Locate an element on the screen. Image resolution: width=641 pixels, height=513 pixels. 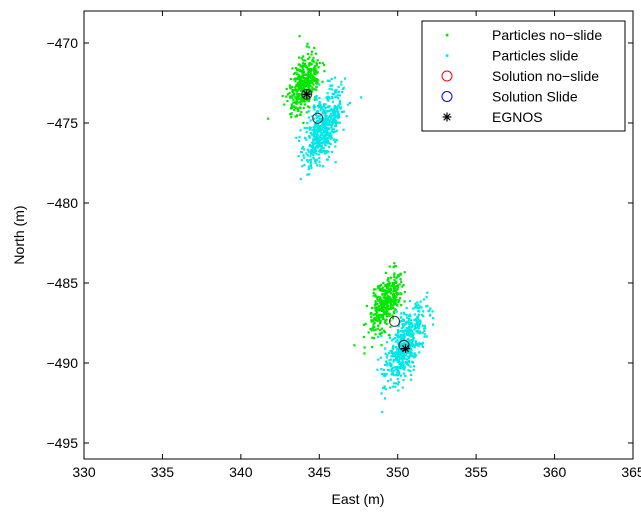
x-tick-label: 345 is located at coordinates (320, 472).